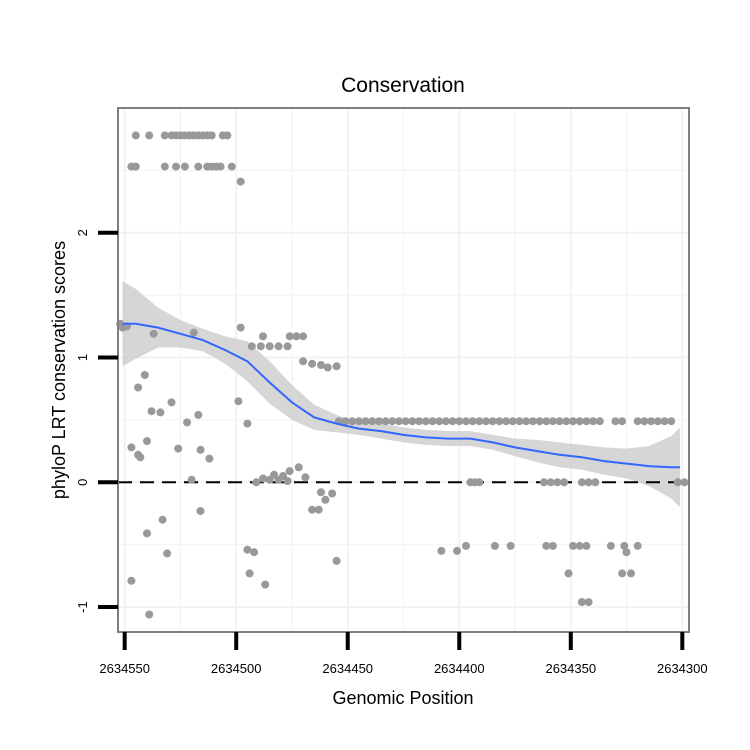 This screenshot has height=750, width=750. Describe the element at coordinates (82, 232) in the screenshot. I see `y-tick-label: 2` at that location.